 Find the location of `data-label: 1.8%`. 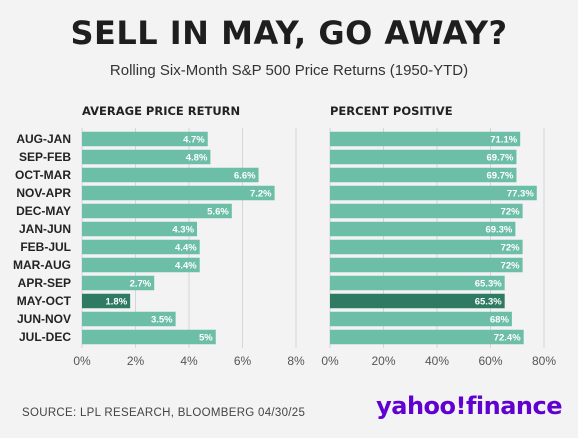

data-label: 1.8% is located at coordinates (116, 302).